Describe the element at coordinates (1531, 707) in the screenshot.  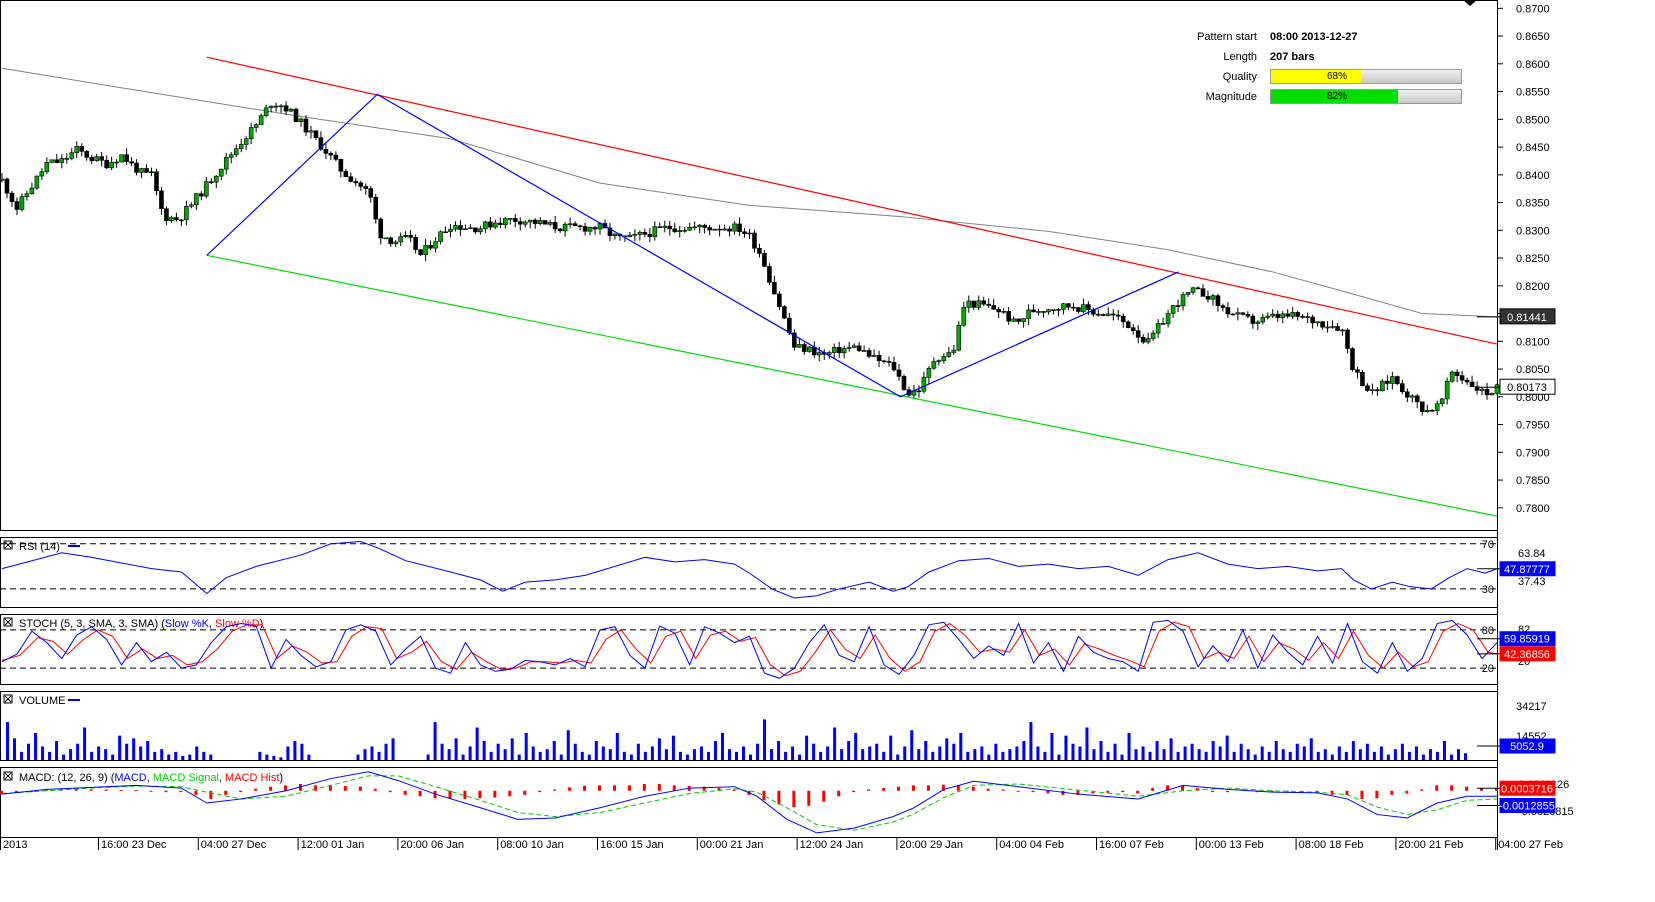
I see `volume-side-label: 34217` at that location.